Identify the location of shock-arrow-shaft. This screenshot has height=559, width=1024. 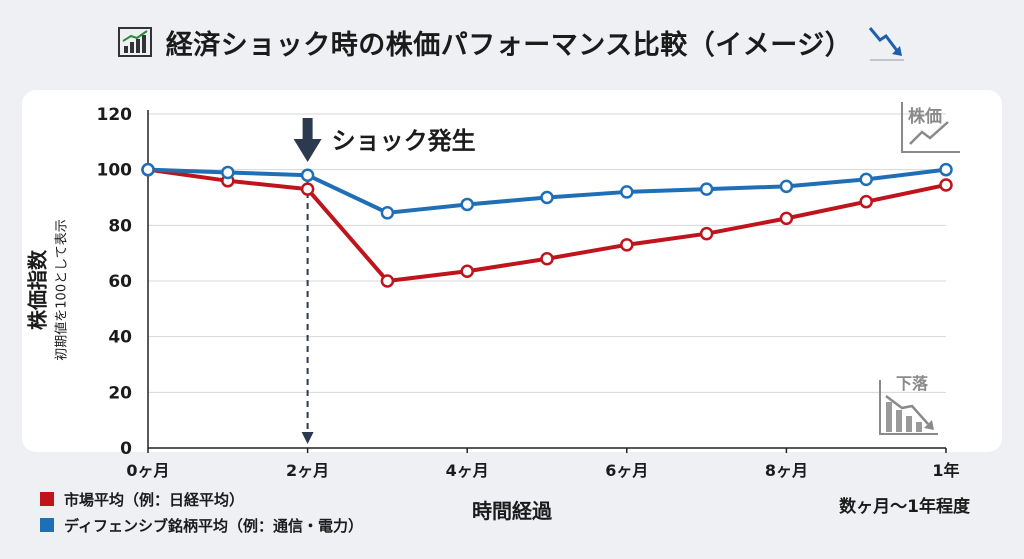
(307, 129).